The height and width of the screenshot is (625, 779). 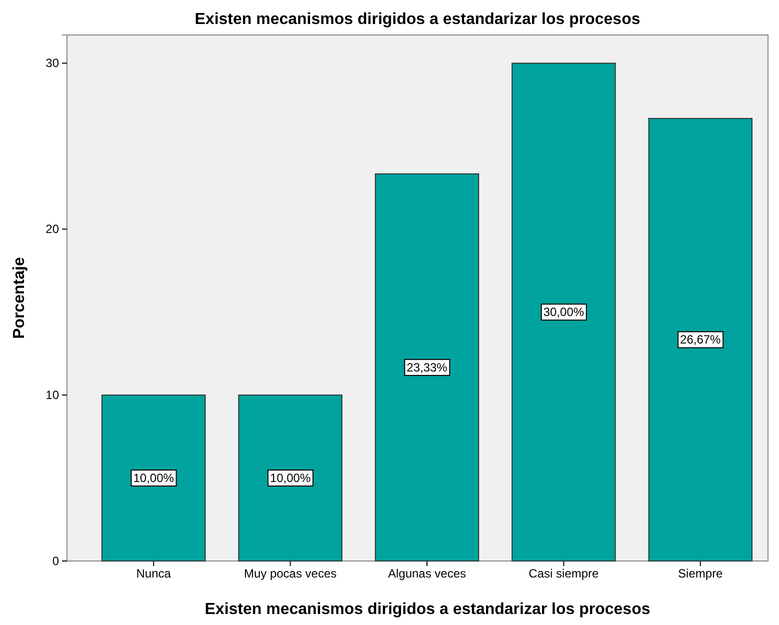 I want to click on data-label: 23,33%, so click(x=427, y=367).